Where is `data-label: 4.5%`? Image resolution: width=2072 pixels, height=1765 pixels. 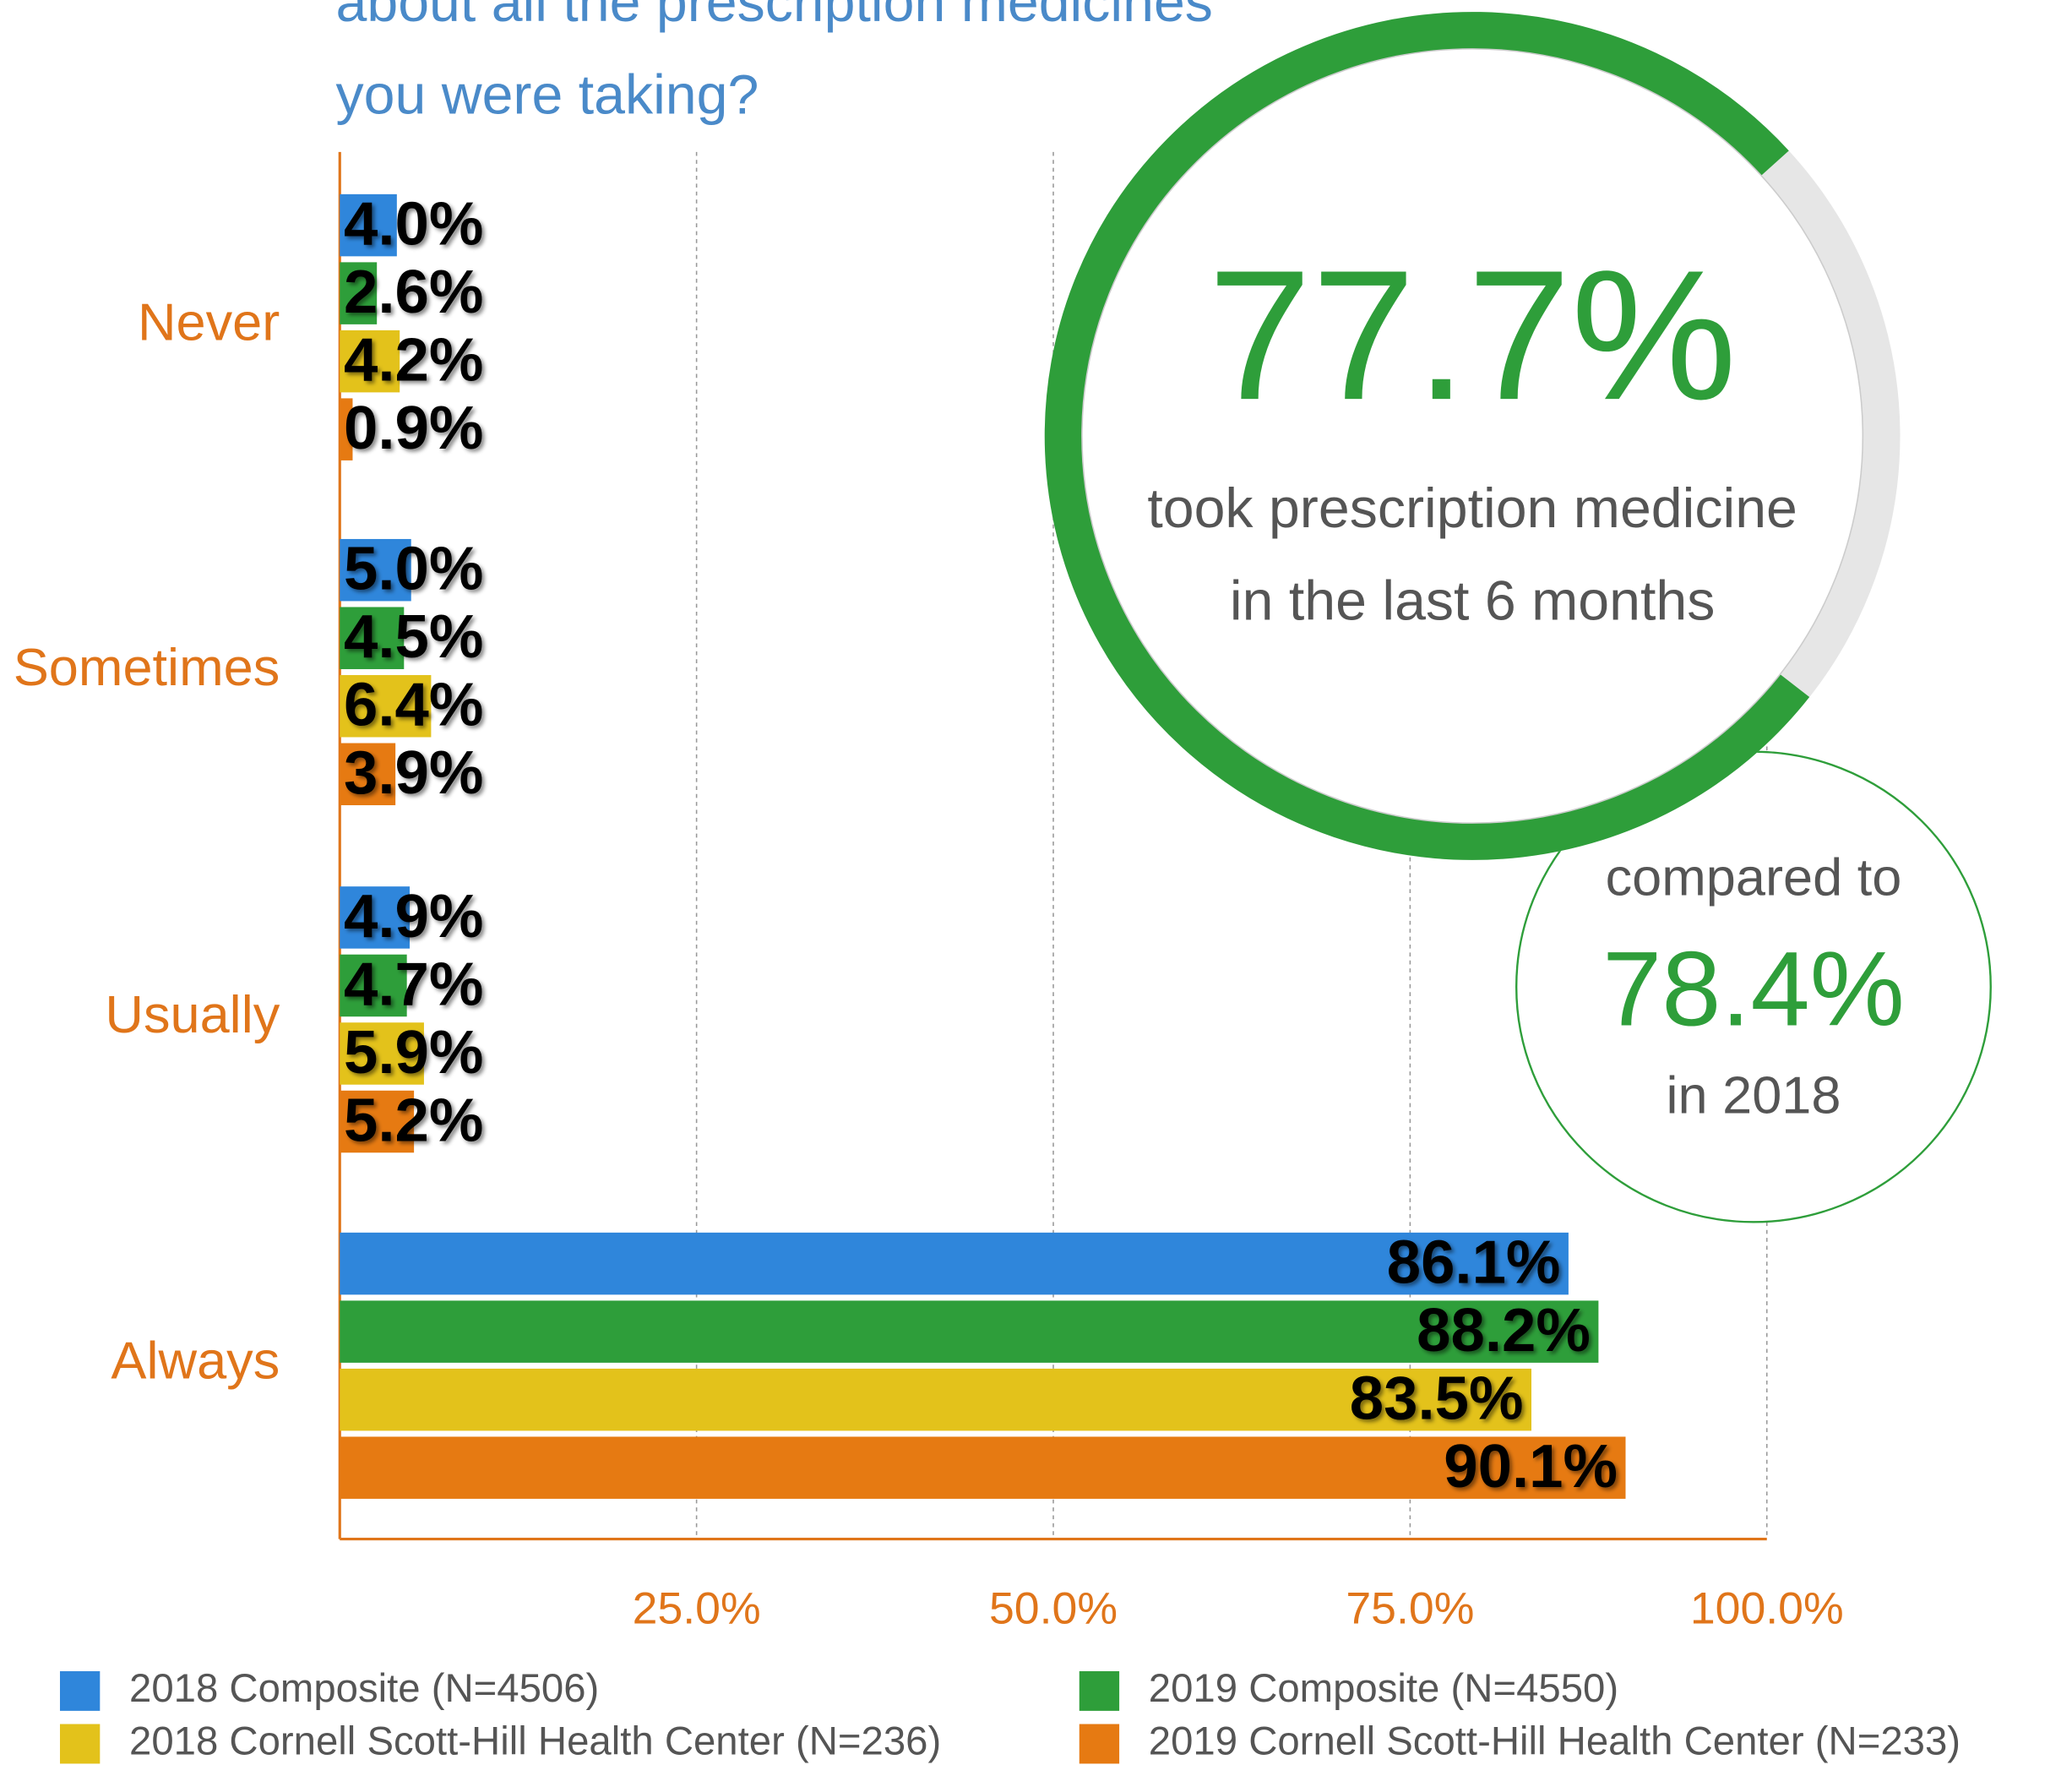
data-label: 4.5% is located at coordinates (413, 637).